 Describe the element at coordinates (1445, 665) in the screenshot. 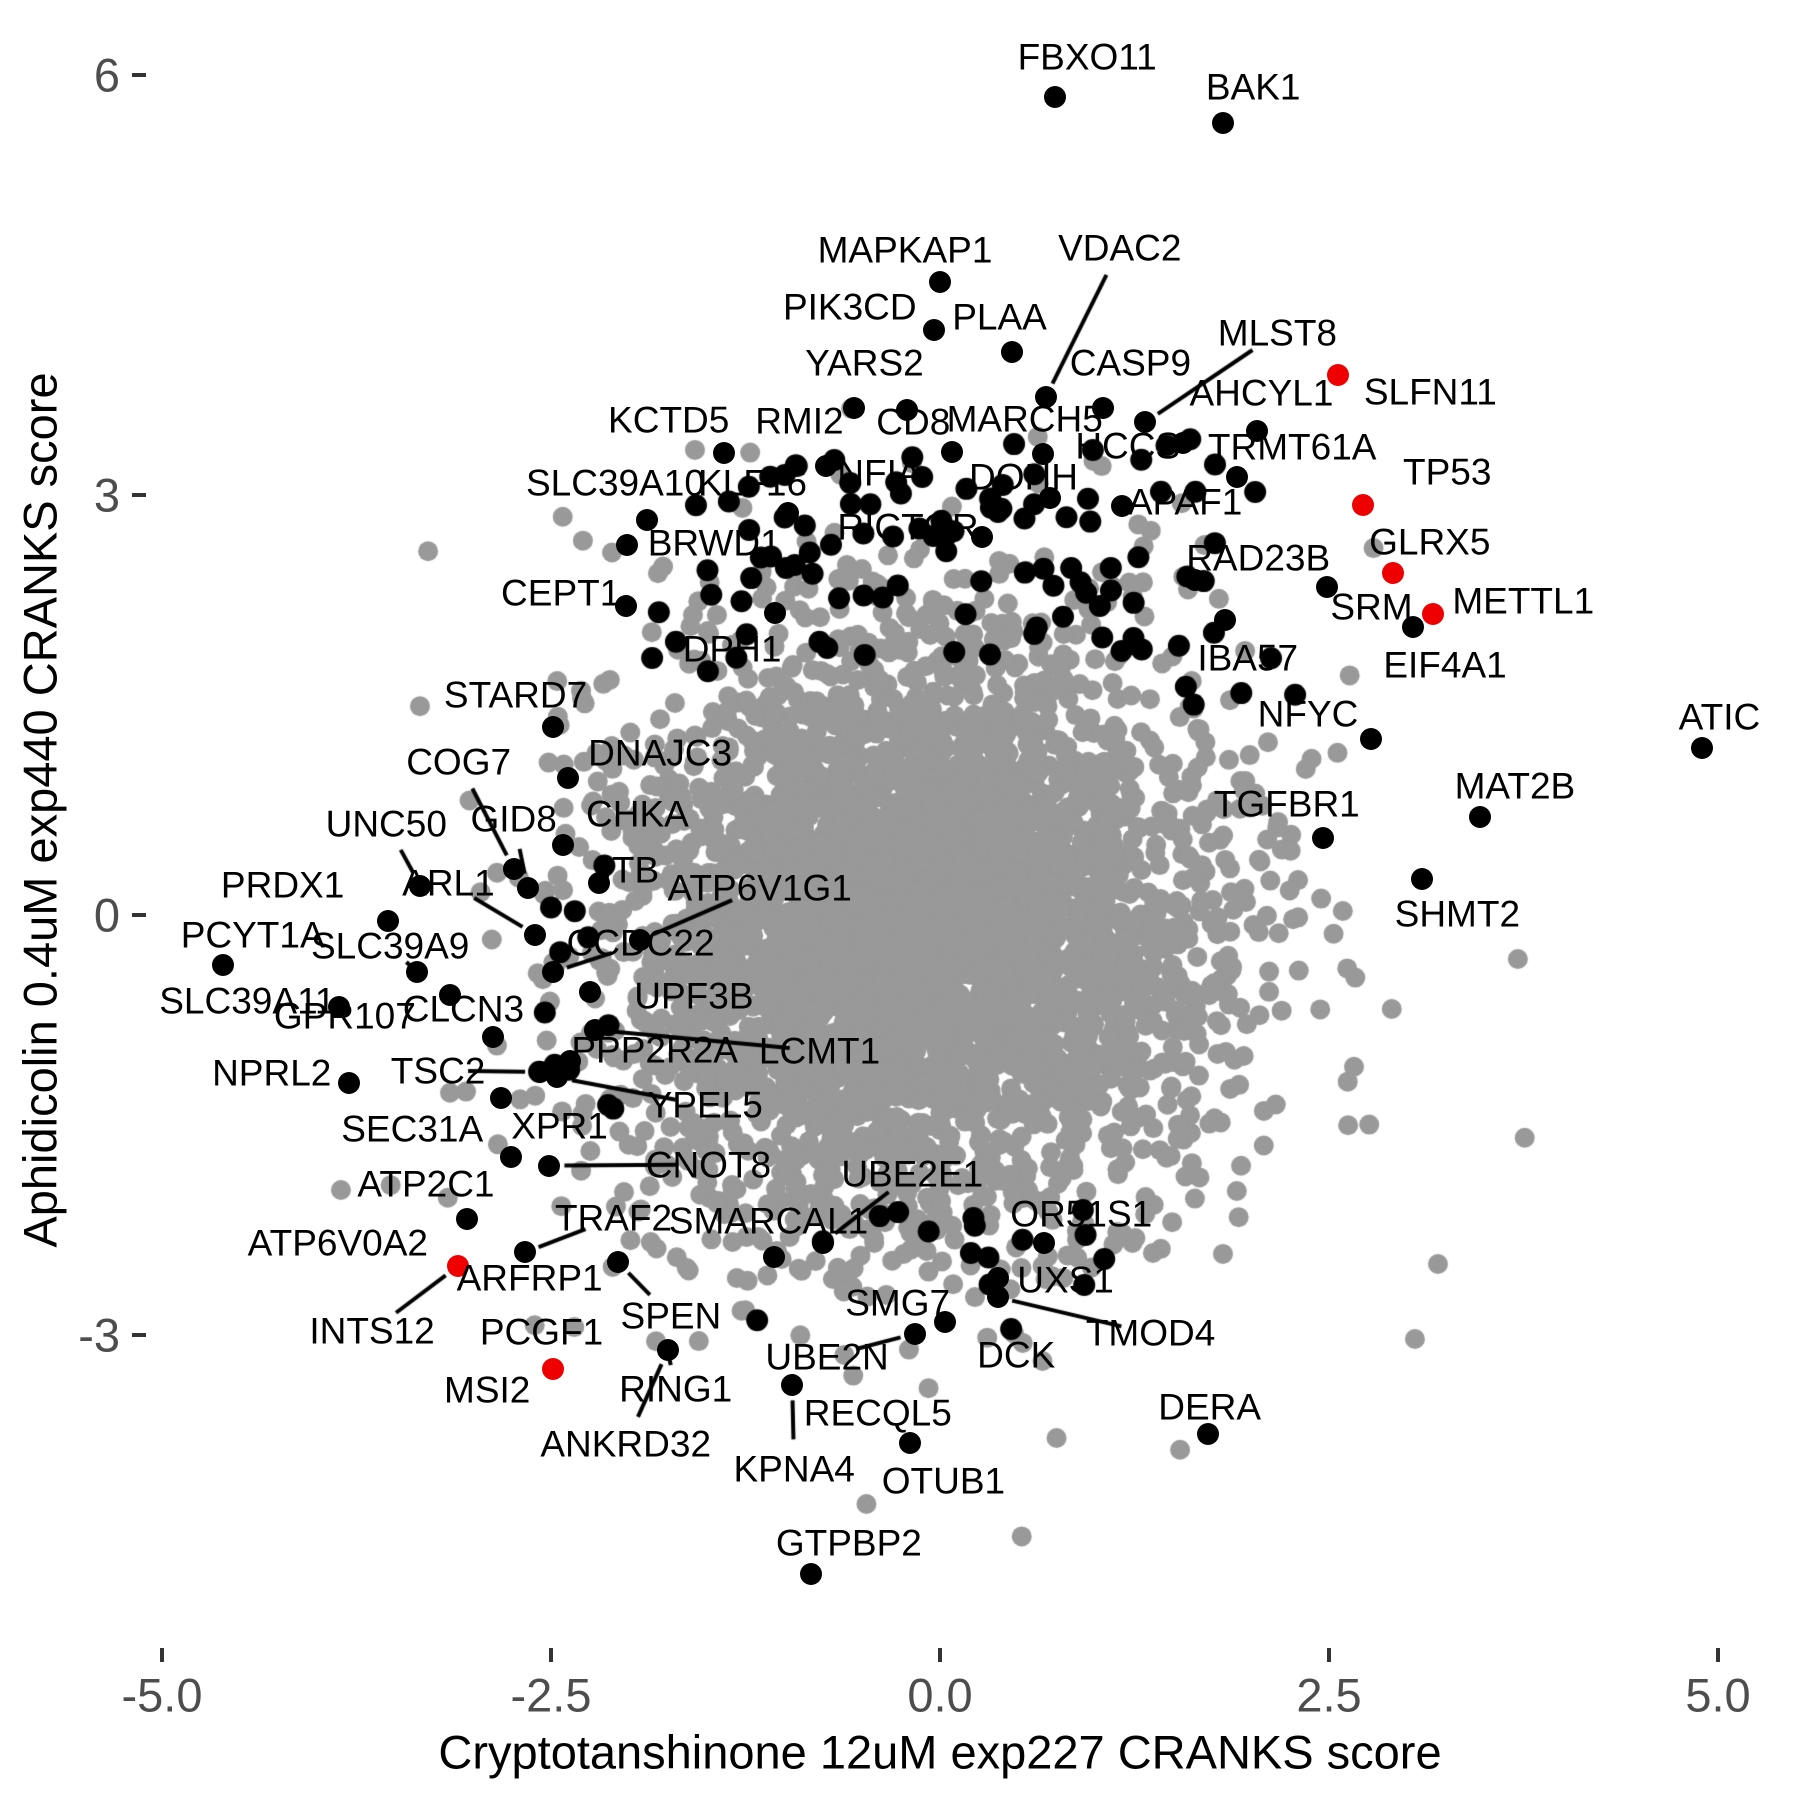

I see `gene-label: EIF4A1` at that location.